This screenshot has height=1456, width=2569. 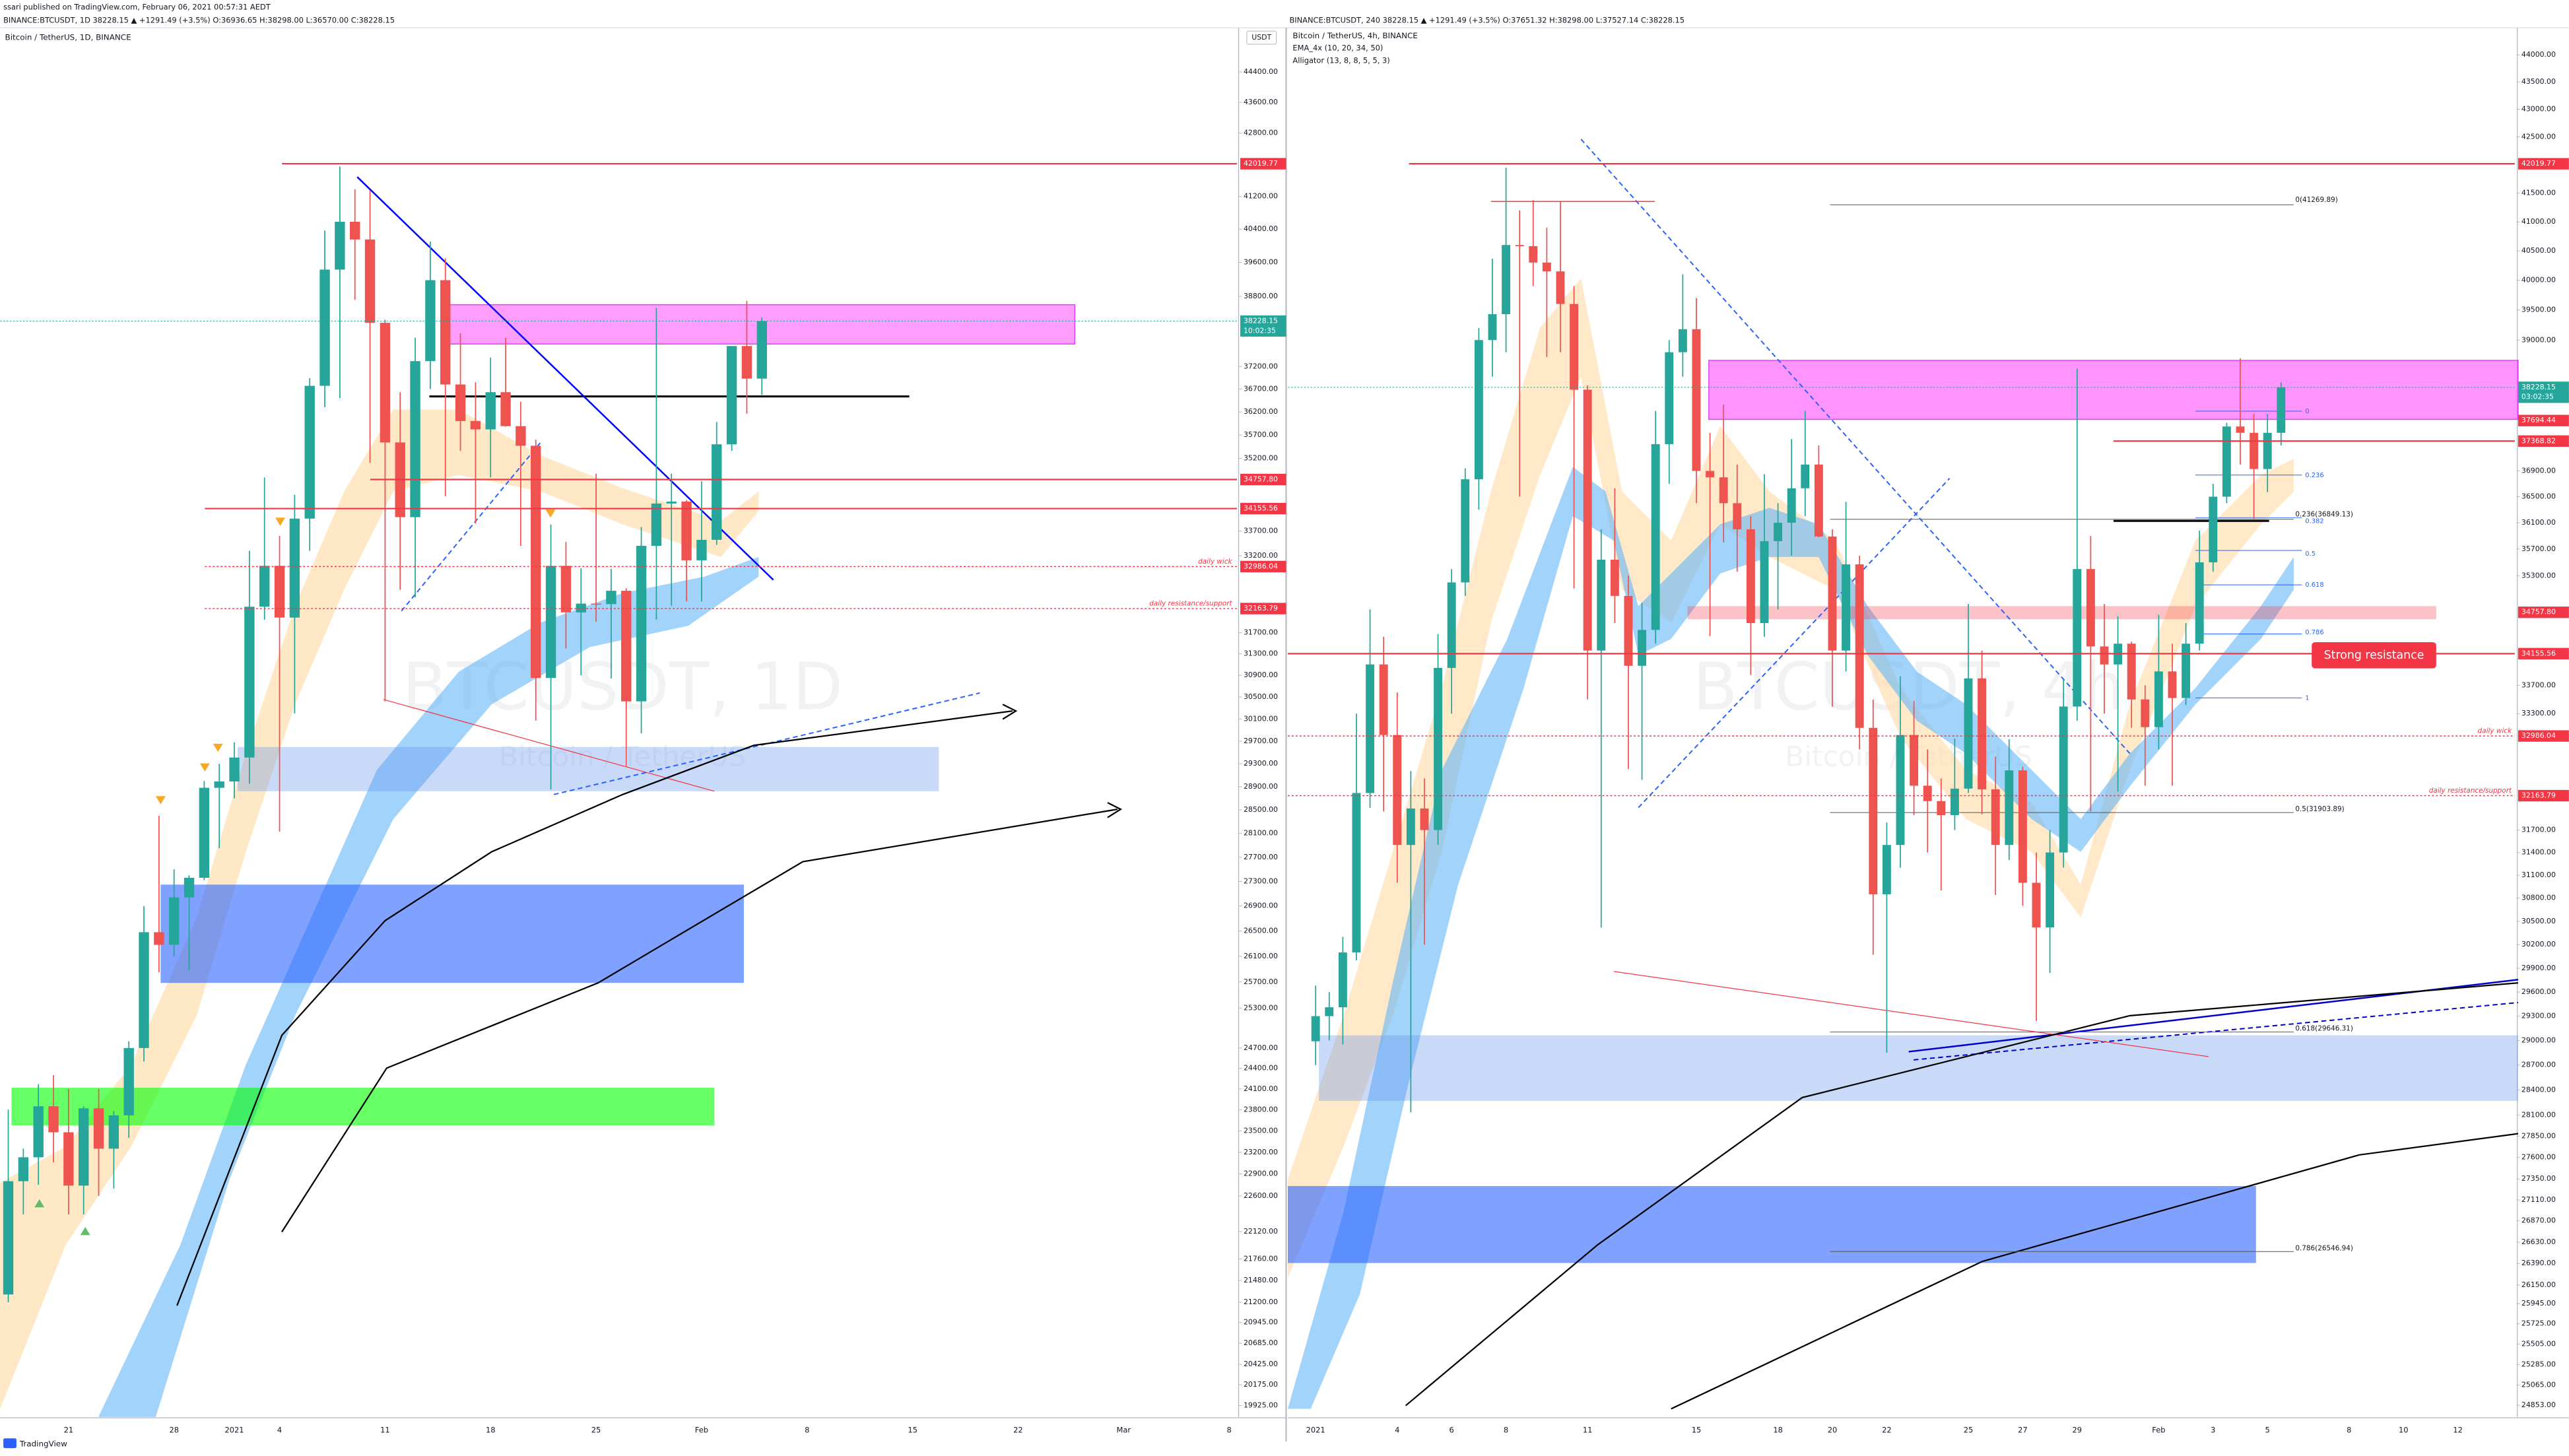 What do you see at coordinates (2538, 1040) in the screenshot?
I see `y-tick-label: 29000.00` at bounding box center [2538, 1040].